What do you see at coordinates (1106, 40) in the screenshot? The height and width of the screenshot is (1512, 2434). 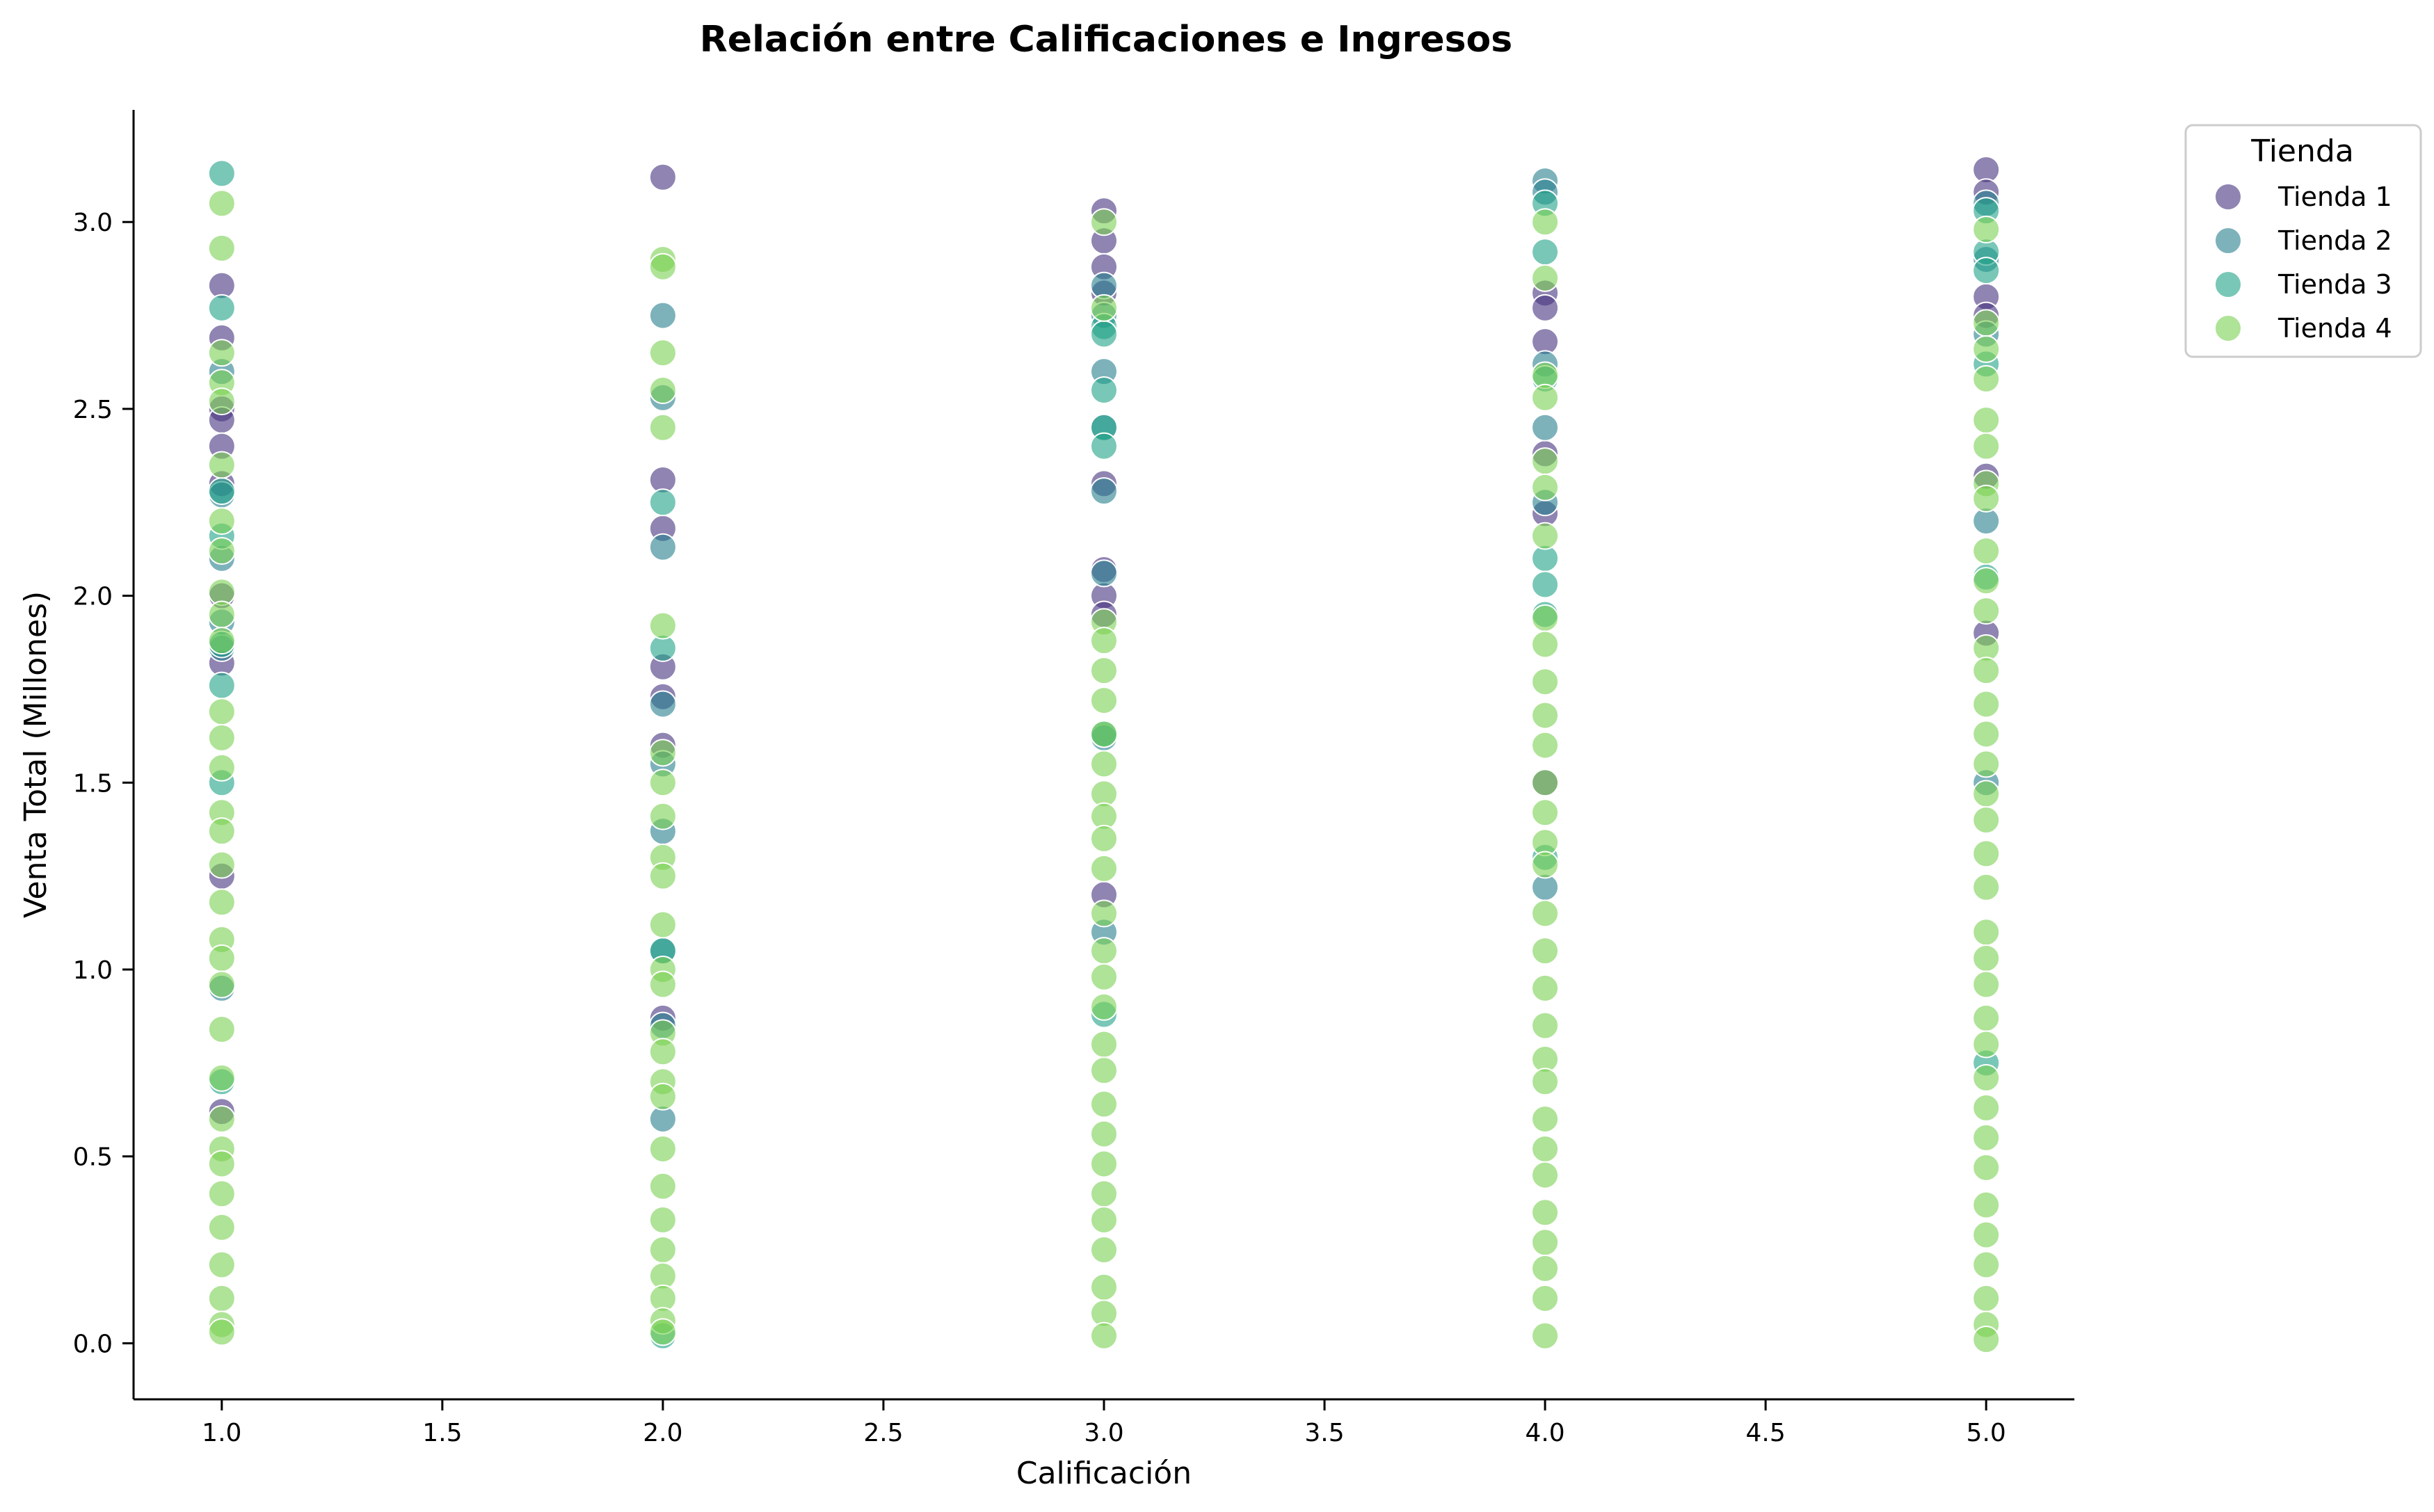 I see `chart-title: Relación entre Calificaciones e Ingresos` at bounding box center [1106, 40].